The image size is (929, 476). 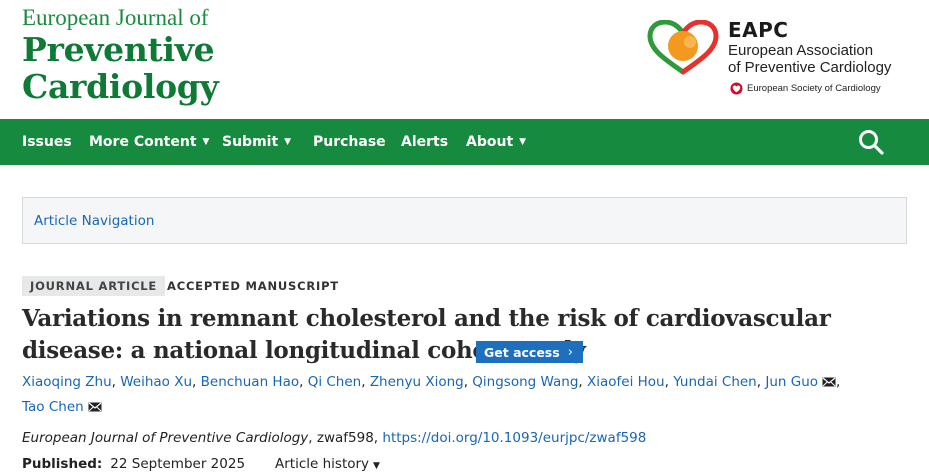 What do you see at coordinates (525, 382) in the screenshot?
I see `author-link: Qingsong Wang` at bounding box center [525, 382].